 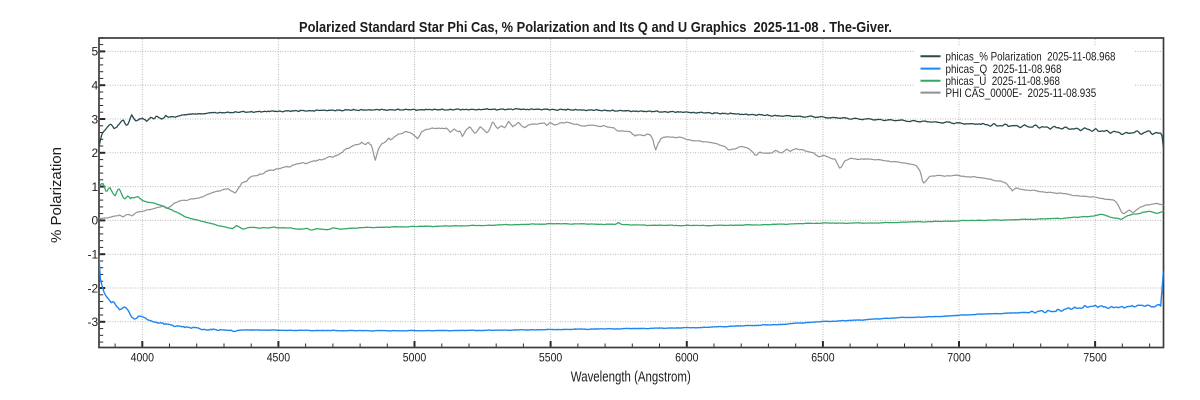 What do you see at coordinates (95, 153) in the screenshot?
I see `svg-text: 2` at bounding box center [95, 153].